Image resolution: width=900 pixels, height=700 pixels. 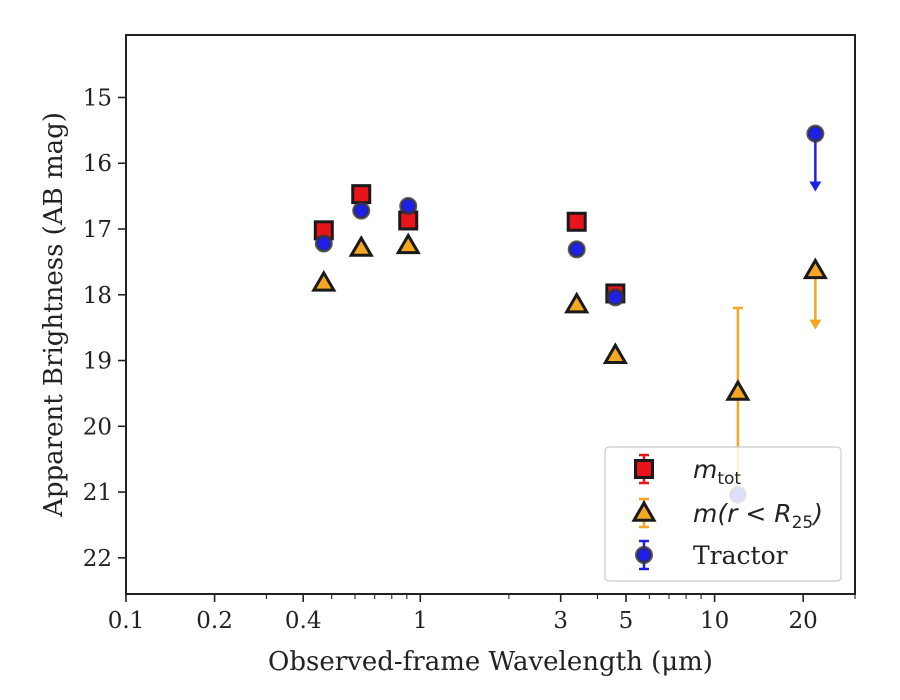 I want to click on y-tick-label: 19, so click(x=97, y=362).